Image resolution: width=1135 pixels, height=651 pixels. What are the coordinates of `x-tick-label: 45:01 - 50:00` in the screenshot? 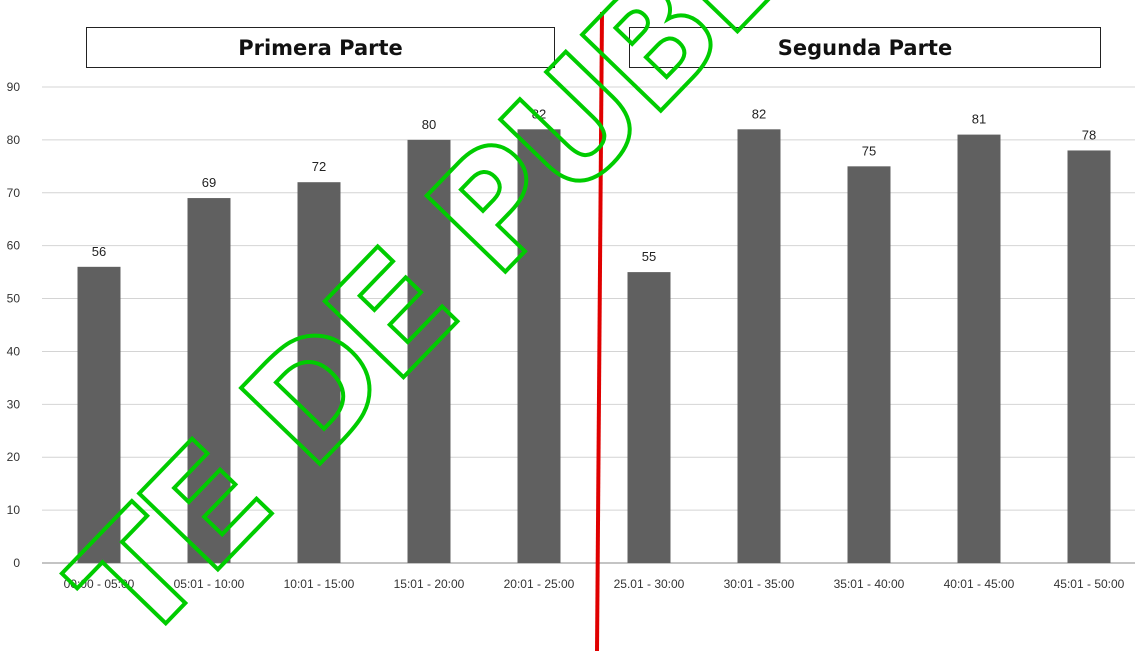 It's located at (1089, 584).